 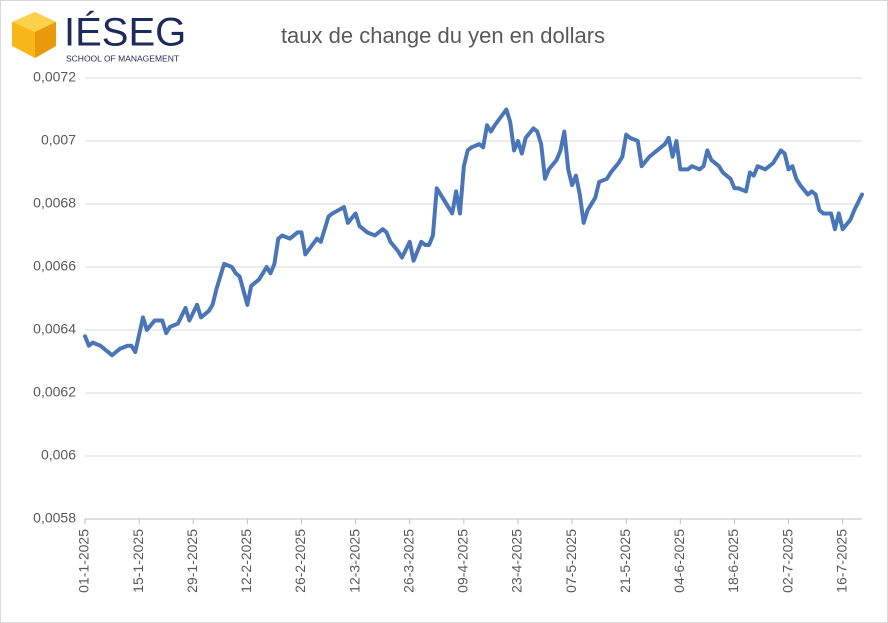 I want to click on x-tick-label: 01-1-2025, so click(x=84, y=561).